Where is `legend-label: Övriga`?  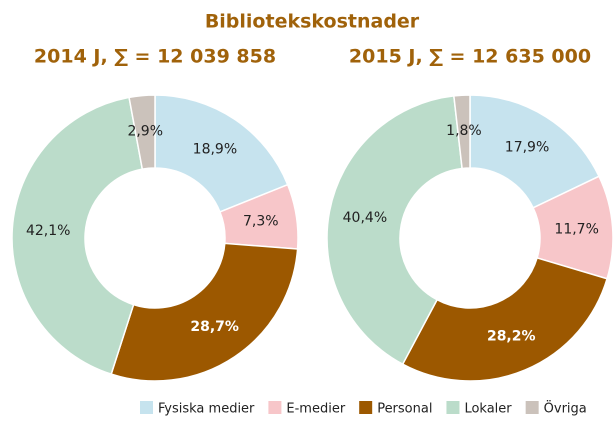
legend-label: Övriga is located at coordinates (565, 408).